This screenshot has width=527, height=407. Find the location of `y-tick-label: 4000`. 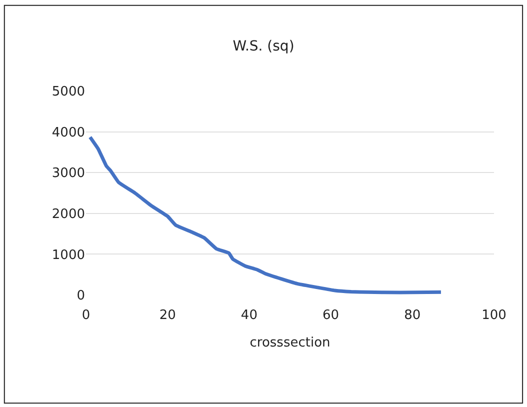

y-tick-label: 4000 is located at coordinates (68, 132).